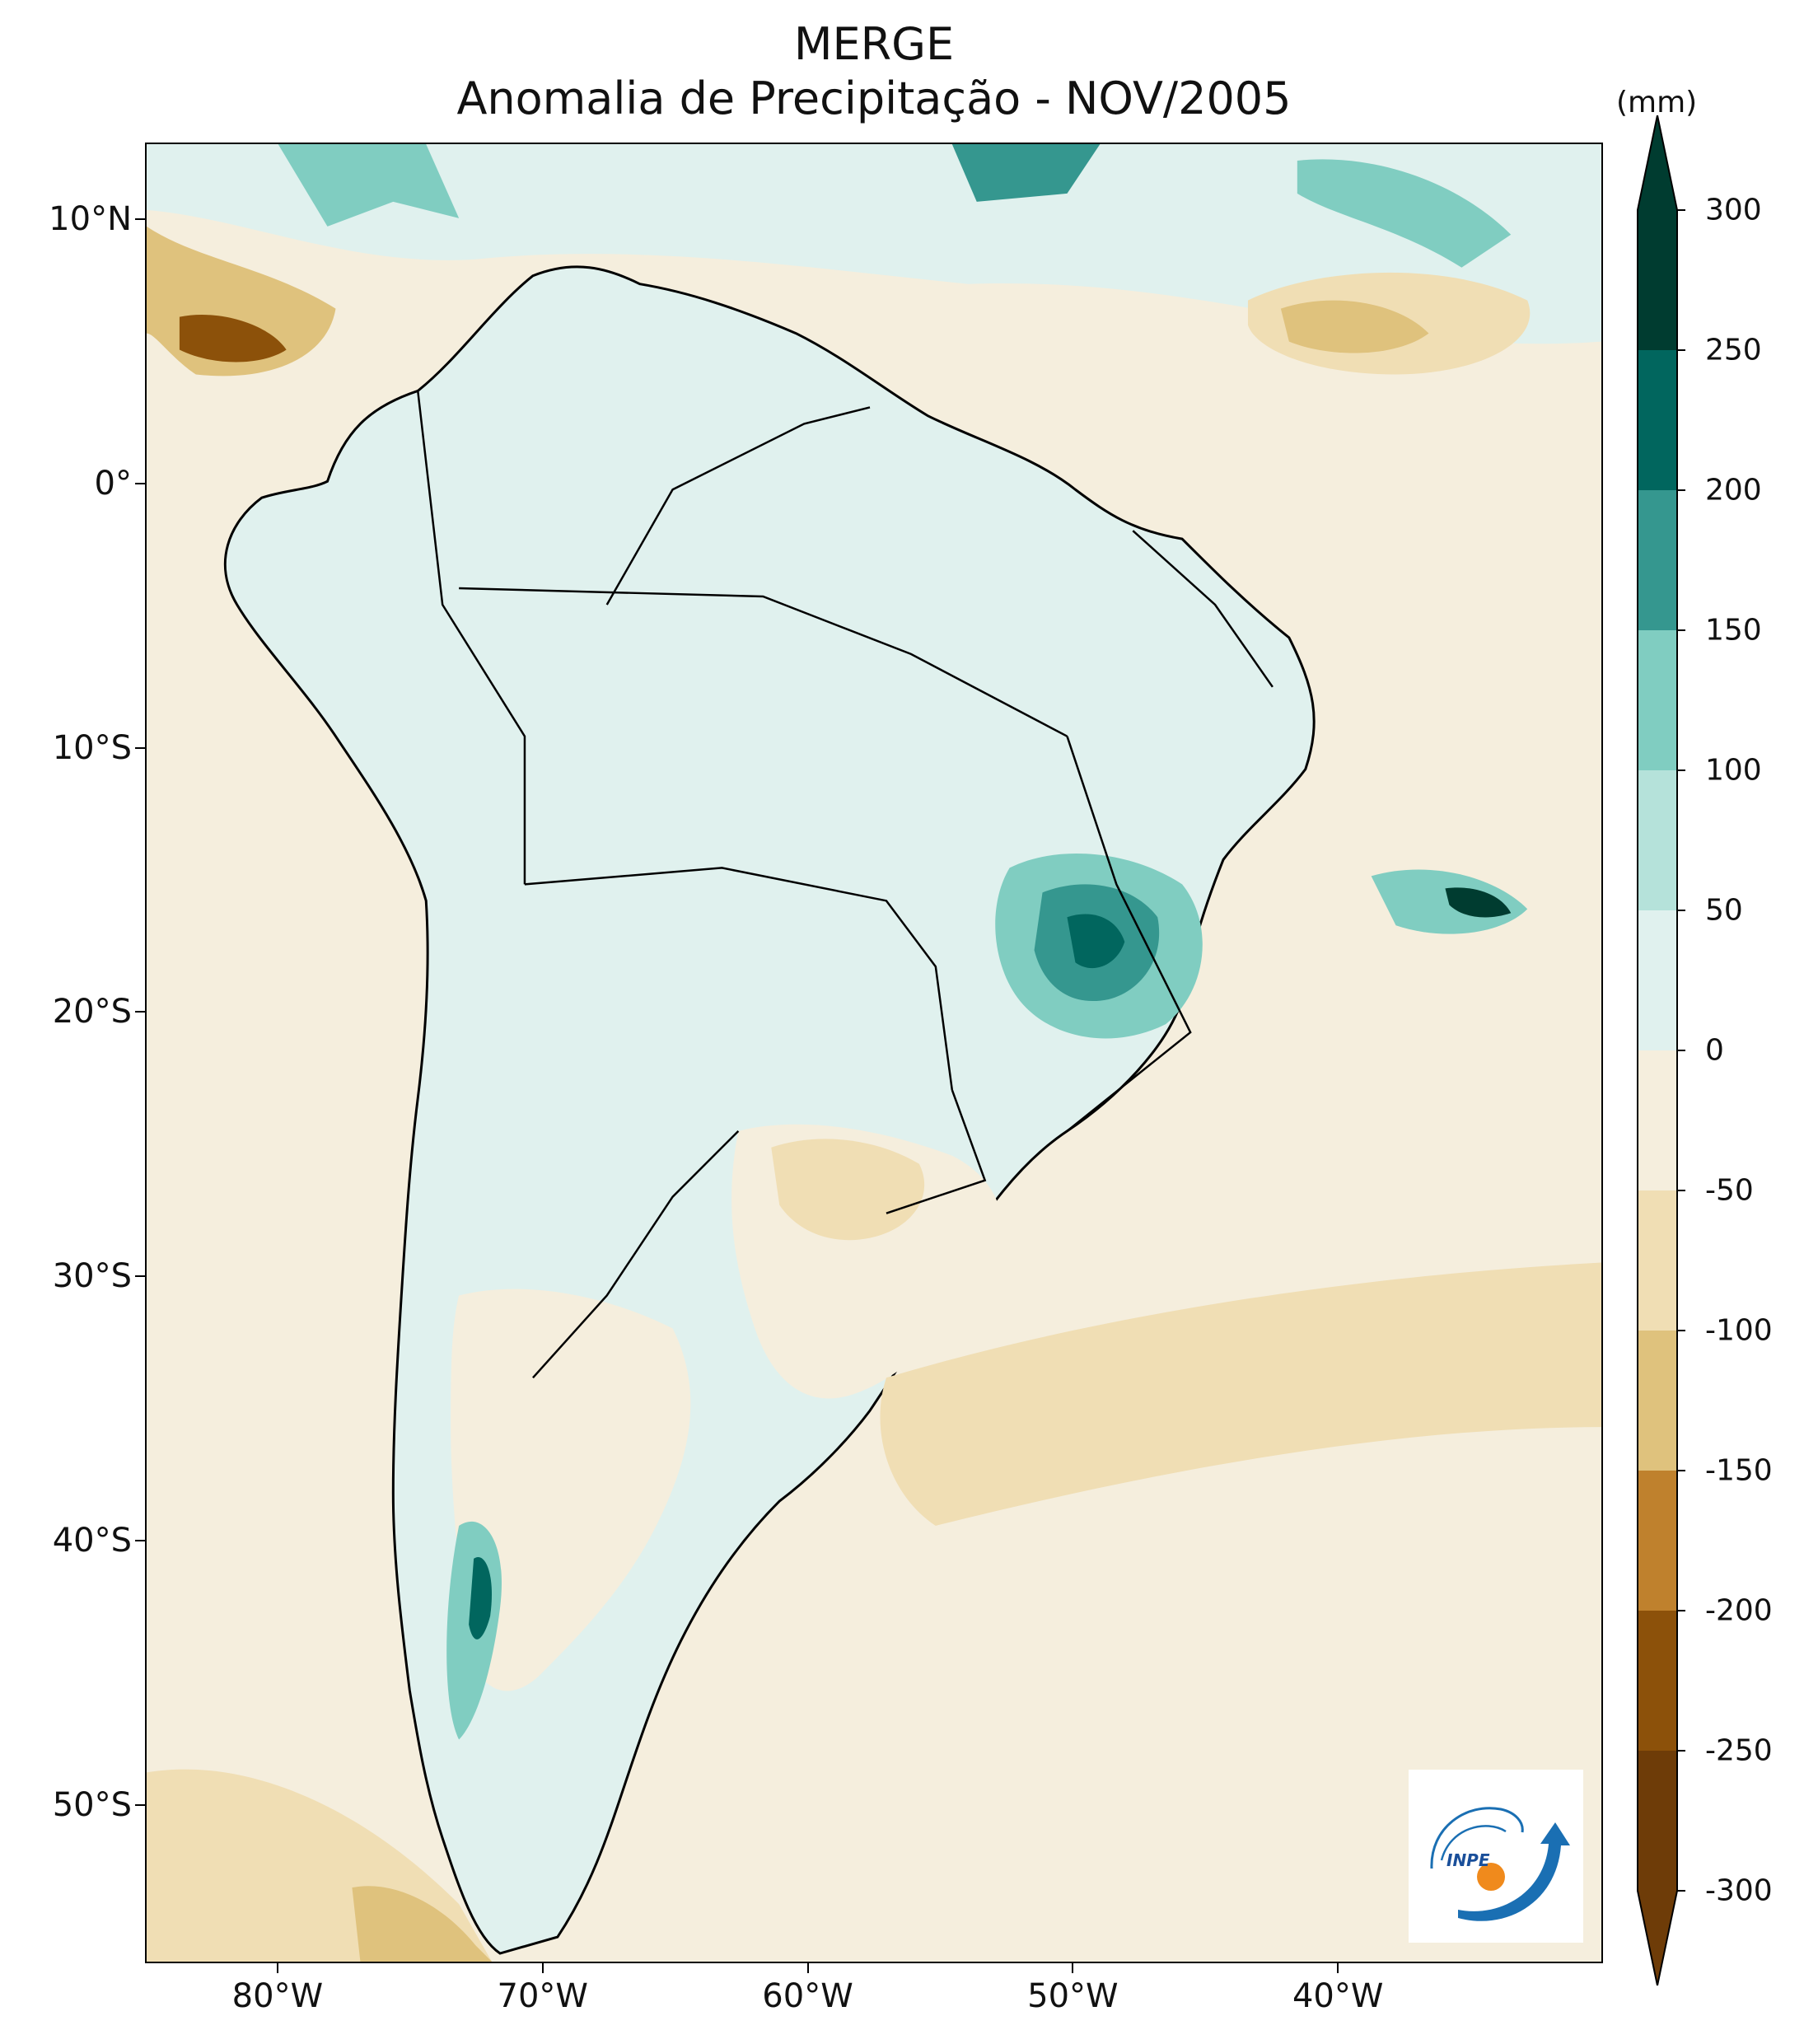 The image size is (1804, 2044). I want to click on lon-tick-label: 60°W, so click(807, 1996).